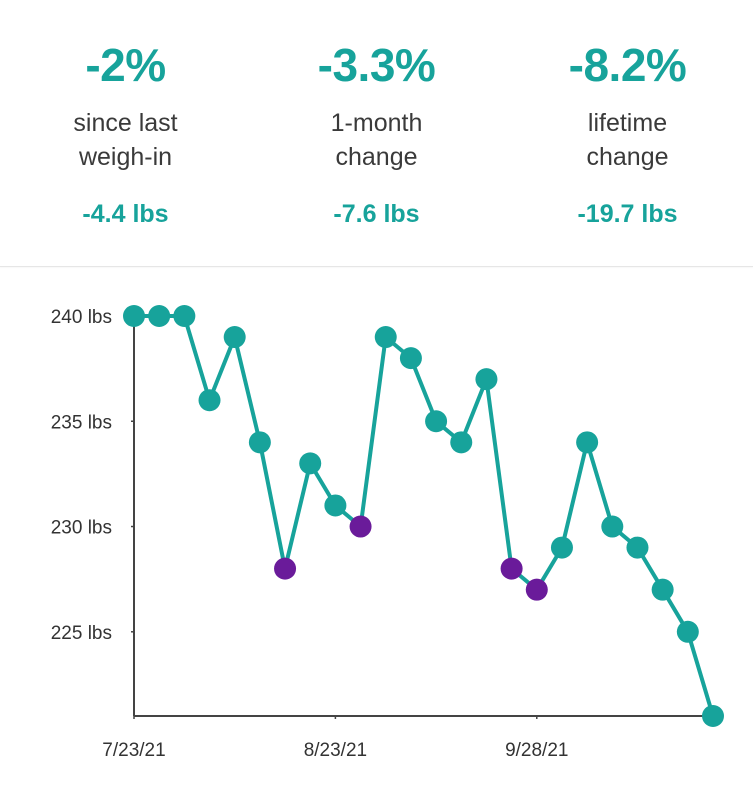 This screenshot has height=800, width=753. Describe the element at coordinates (376, 214) in the screenshot. I see `stat-pounds: -7.6 lbs` at that location.